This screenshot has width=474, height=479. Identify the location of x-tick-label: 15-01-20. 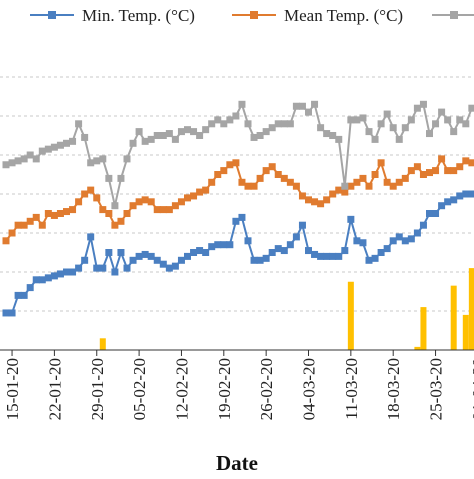
(12, 389).